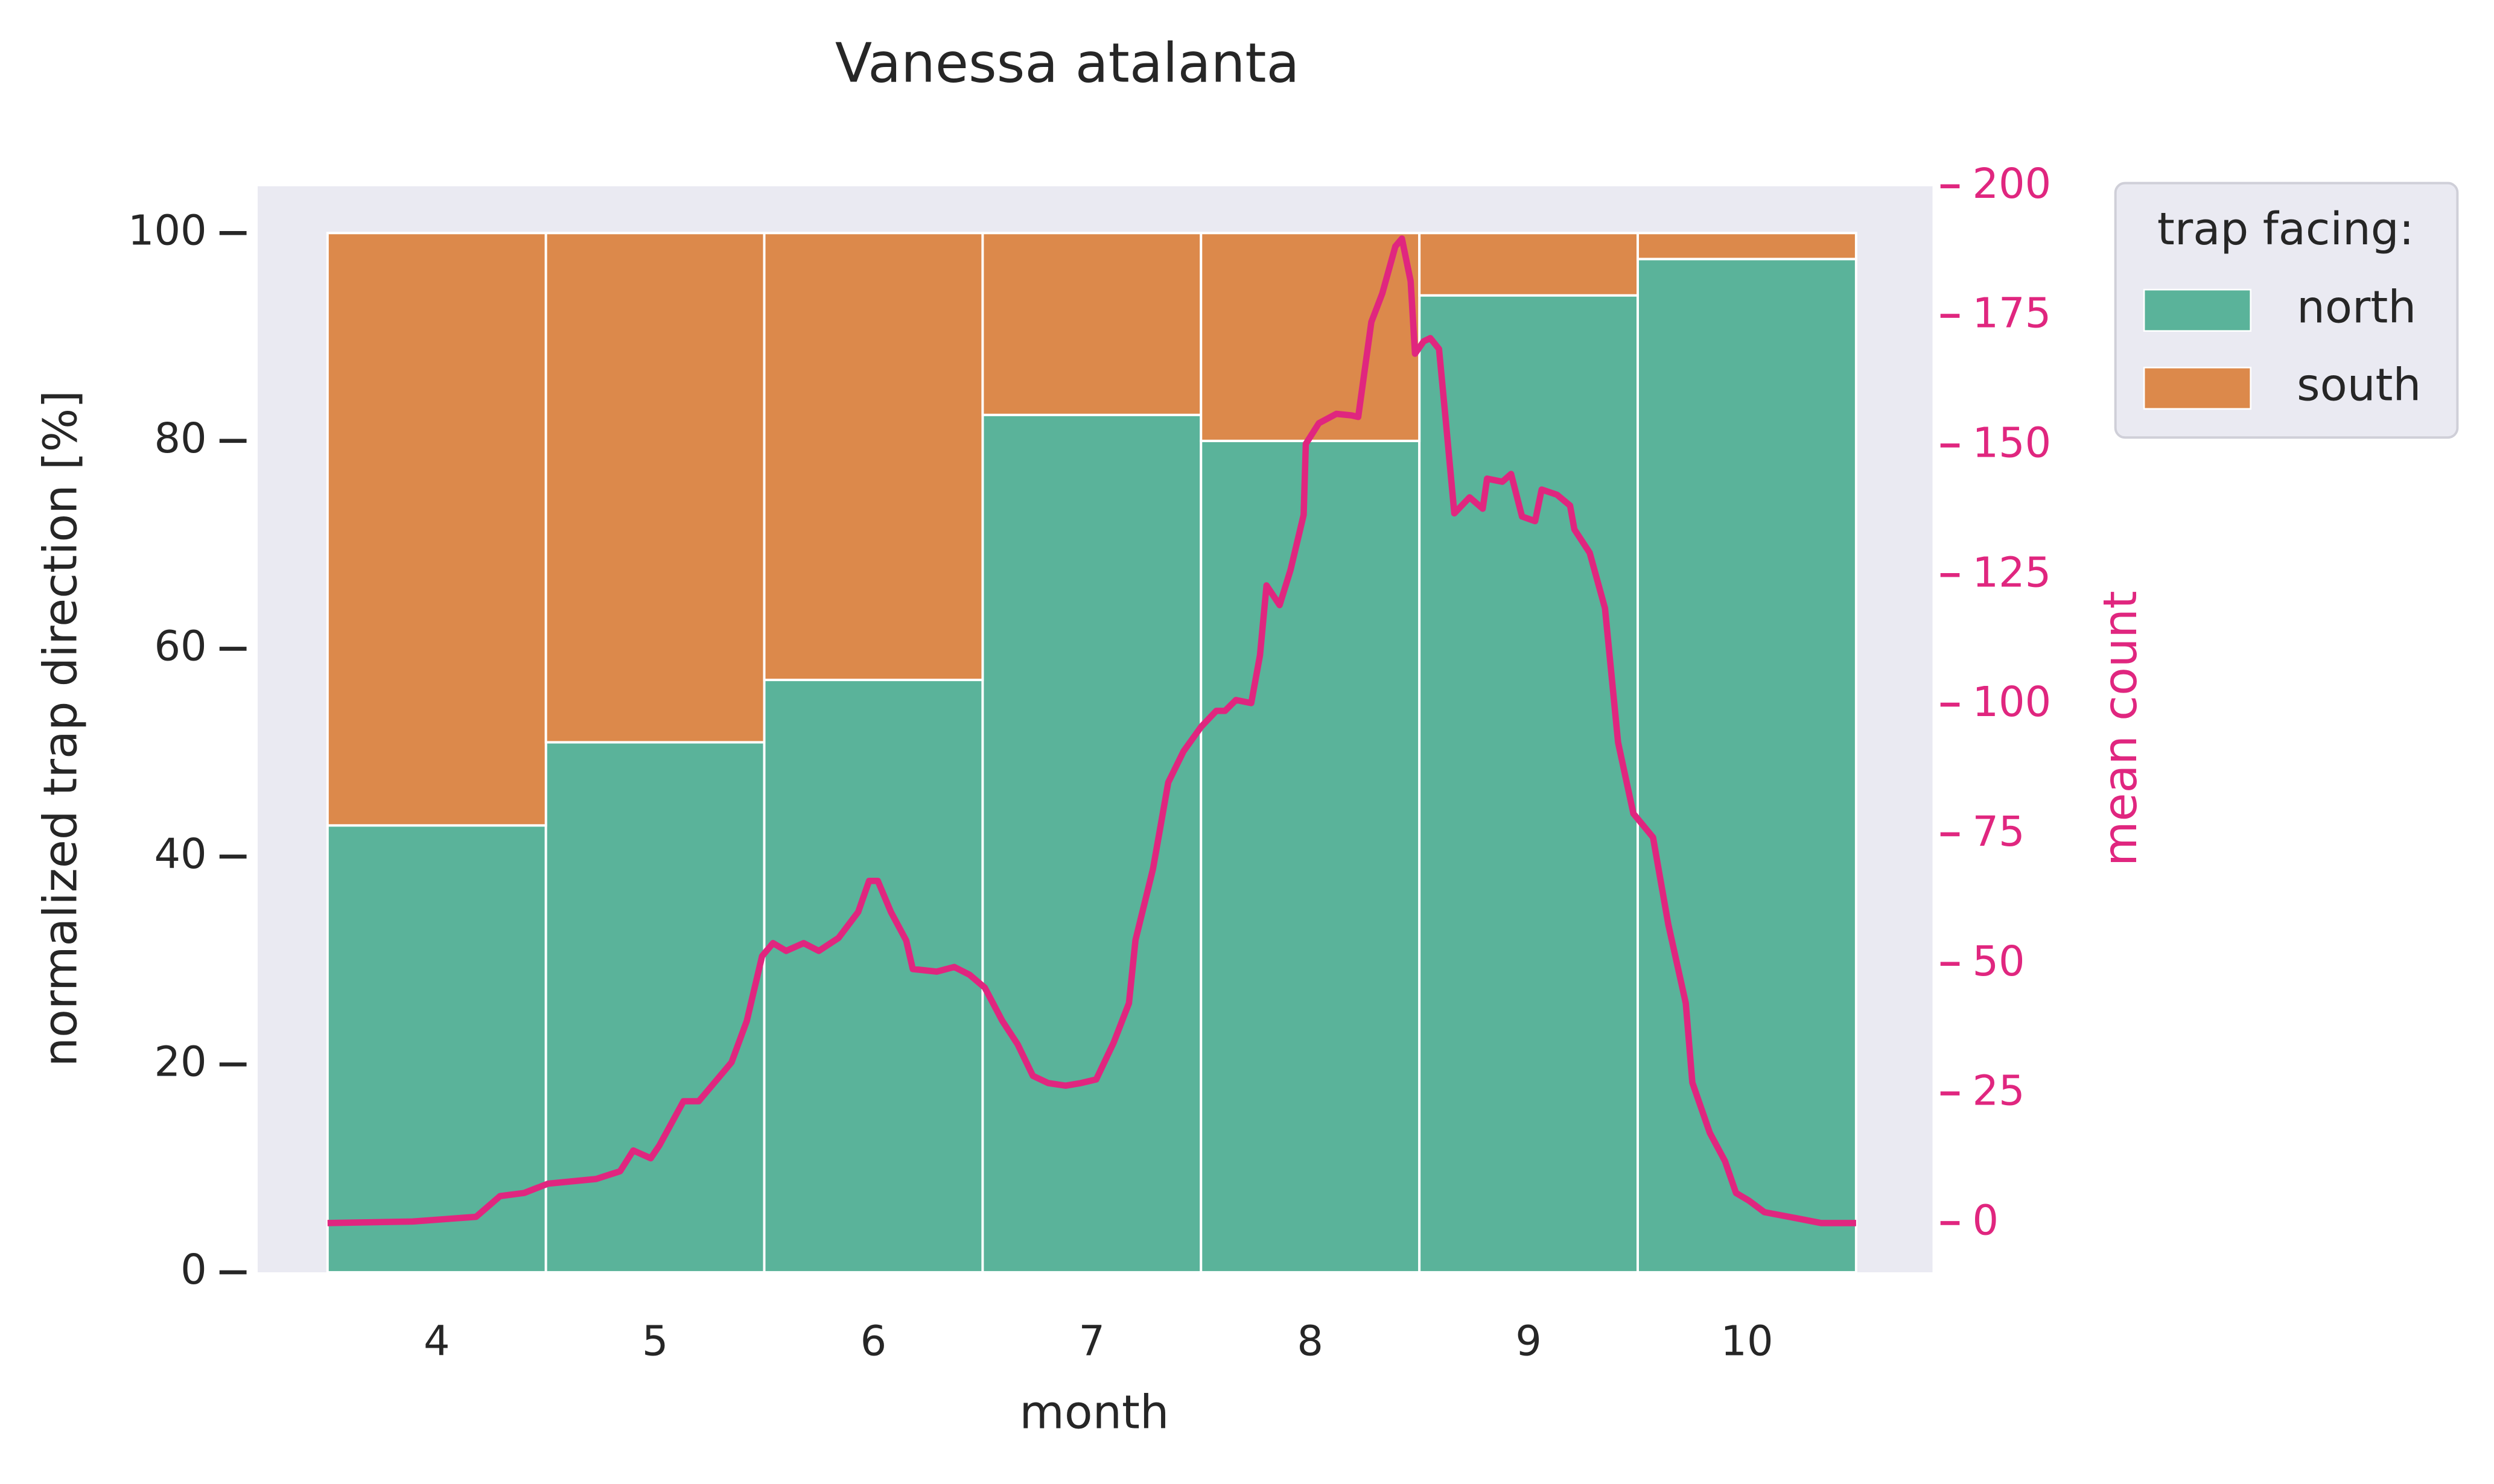 The width and height of the screenshot is (2494, 1484). What do you see at coordinates (2356, 307) in the screenshot?
I see `legend-label: north` at bounding box center [2356, 307].